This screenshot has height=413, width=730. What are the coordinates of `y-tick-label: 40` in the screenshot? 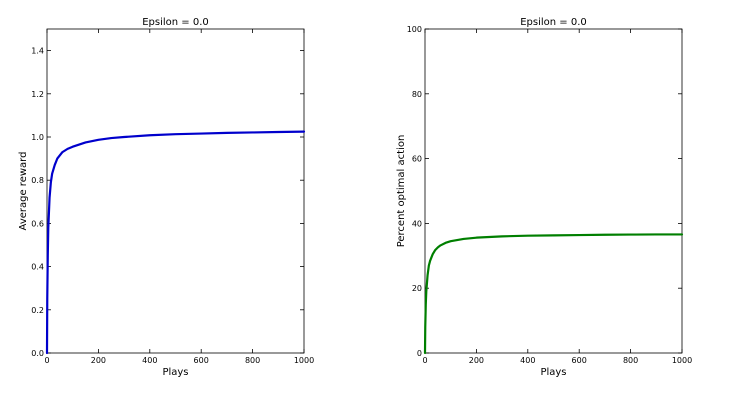 It's located at (417, 223).